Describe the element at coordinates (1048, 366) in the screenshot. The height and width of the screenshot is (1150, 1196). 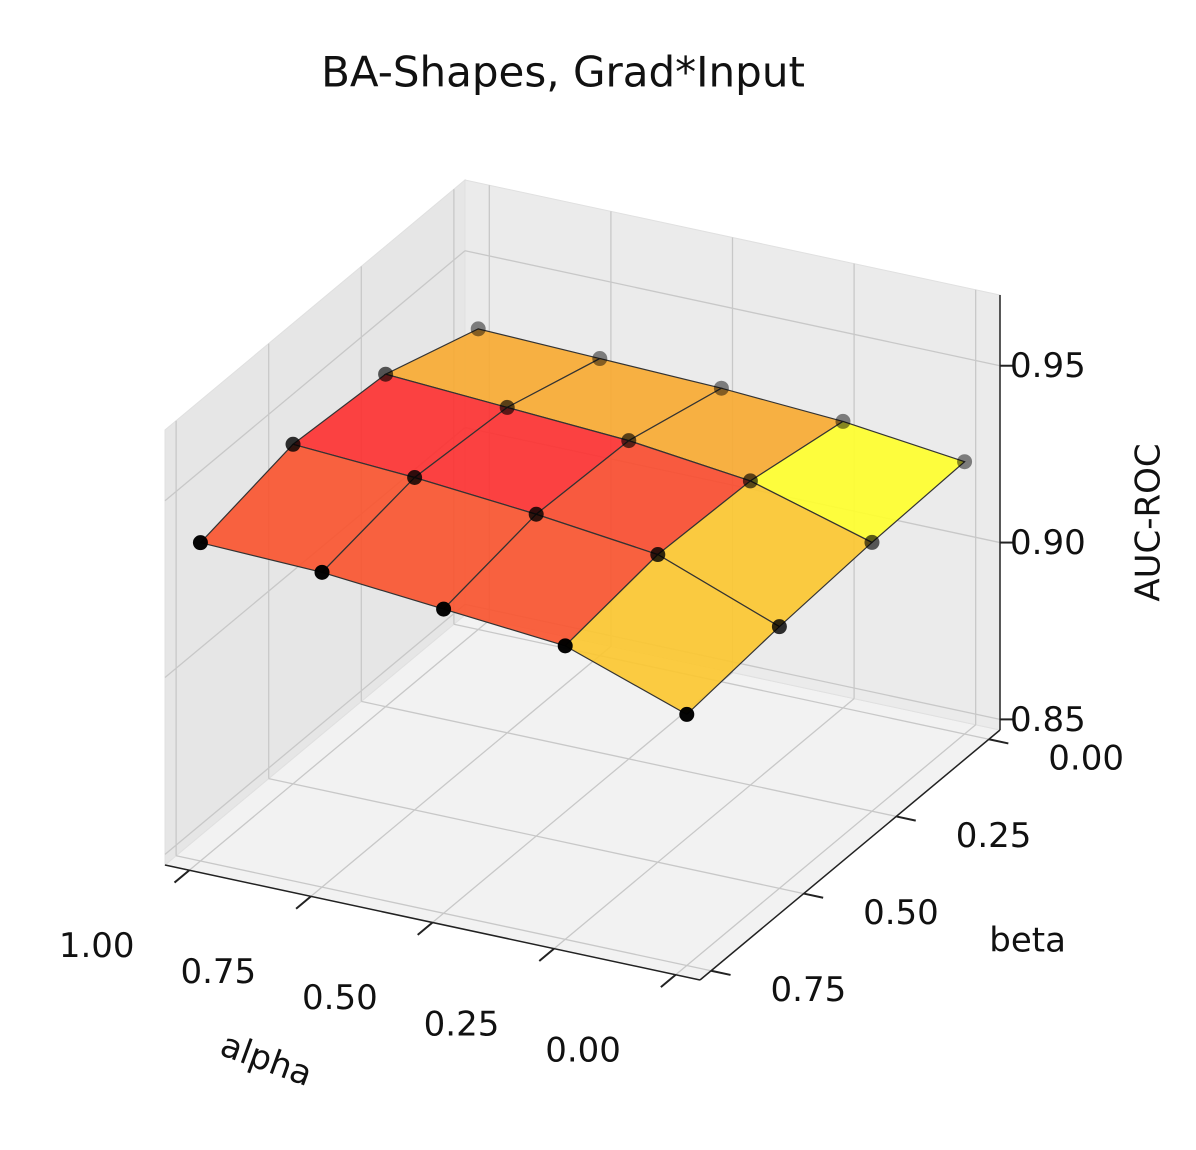
I see `z-tick-label: 0.95` at that location.